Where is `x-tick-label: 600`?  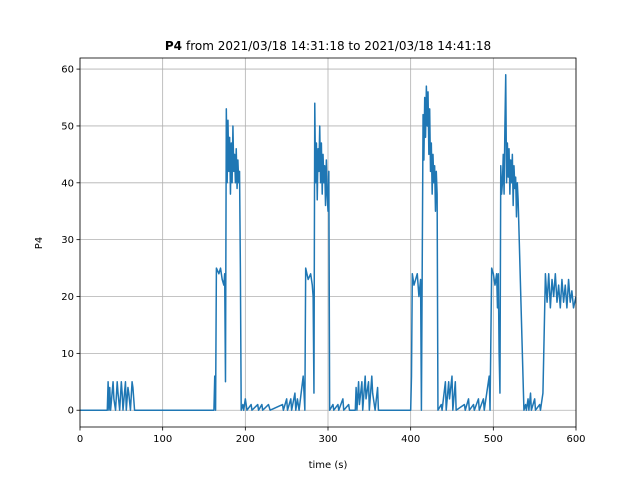 x-tick-label: 600 is located at coordinates (575, 439).